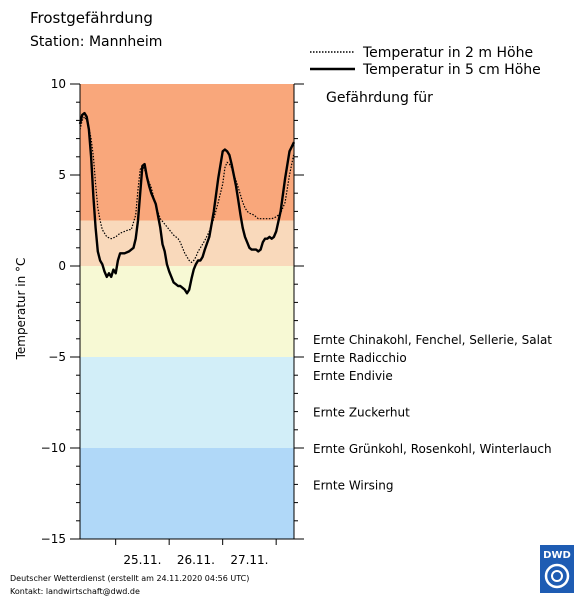  I want to click on frost-annotation-1: Ernte Radicchio, so click(360, 358).